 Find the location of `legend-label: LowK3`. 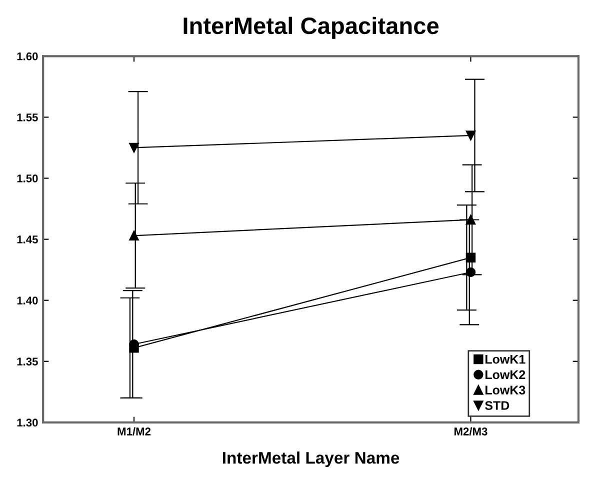

legend-label: LowK3 is located at coordinates (506, 390).